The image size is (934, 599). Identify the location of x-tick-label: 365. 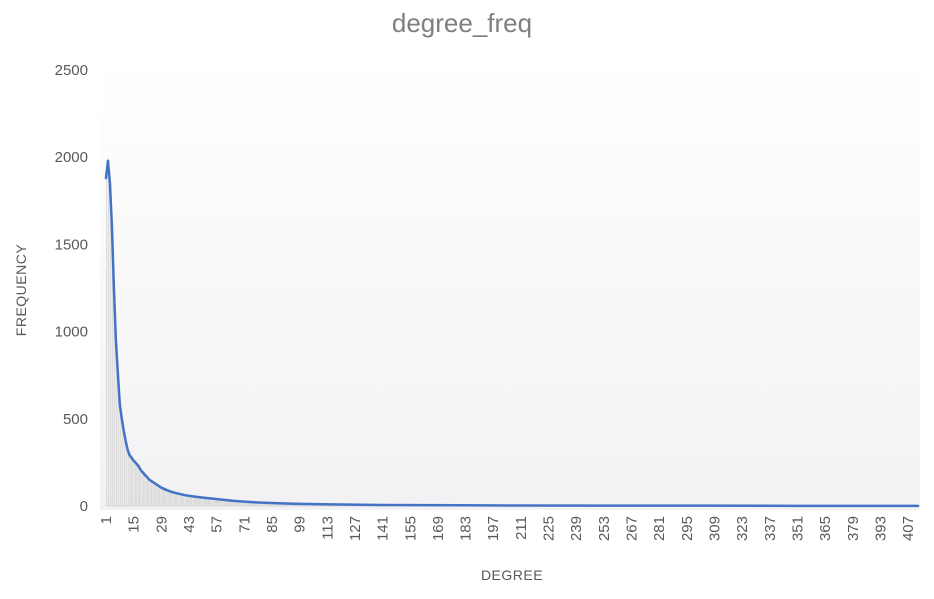
(825, 528).